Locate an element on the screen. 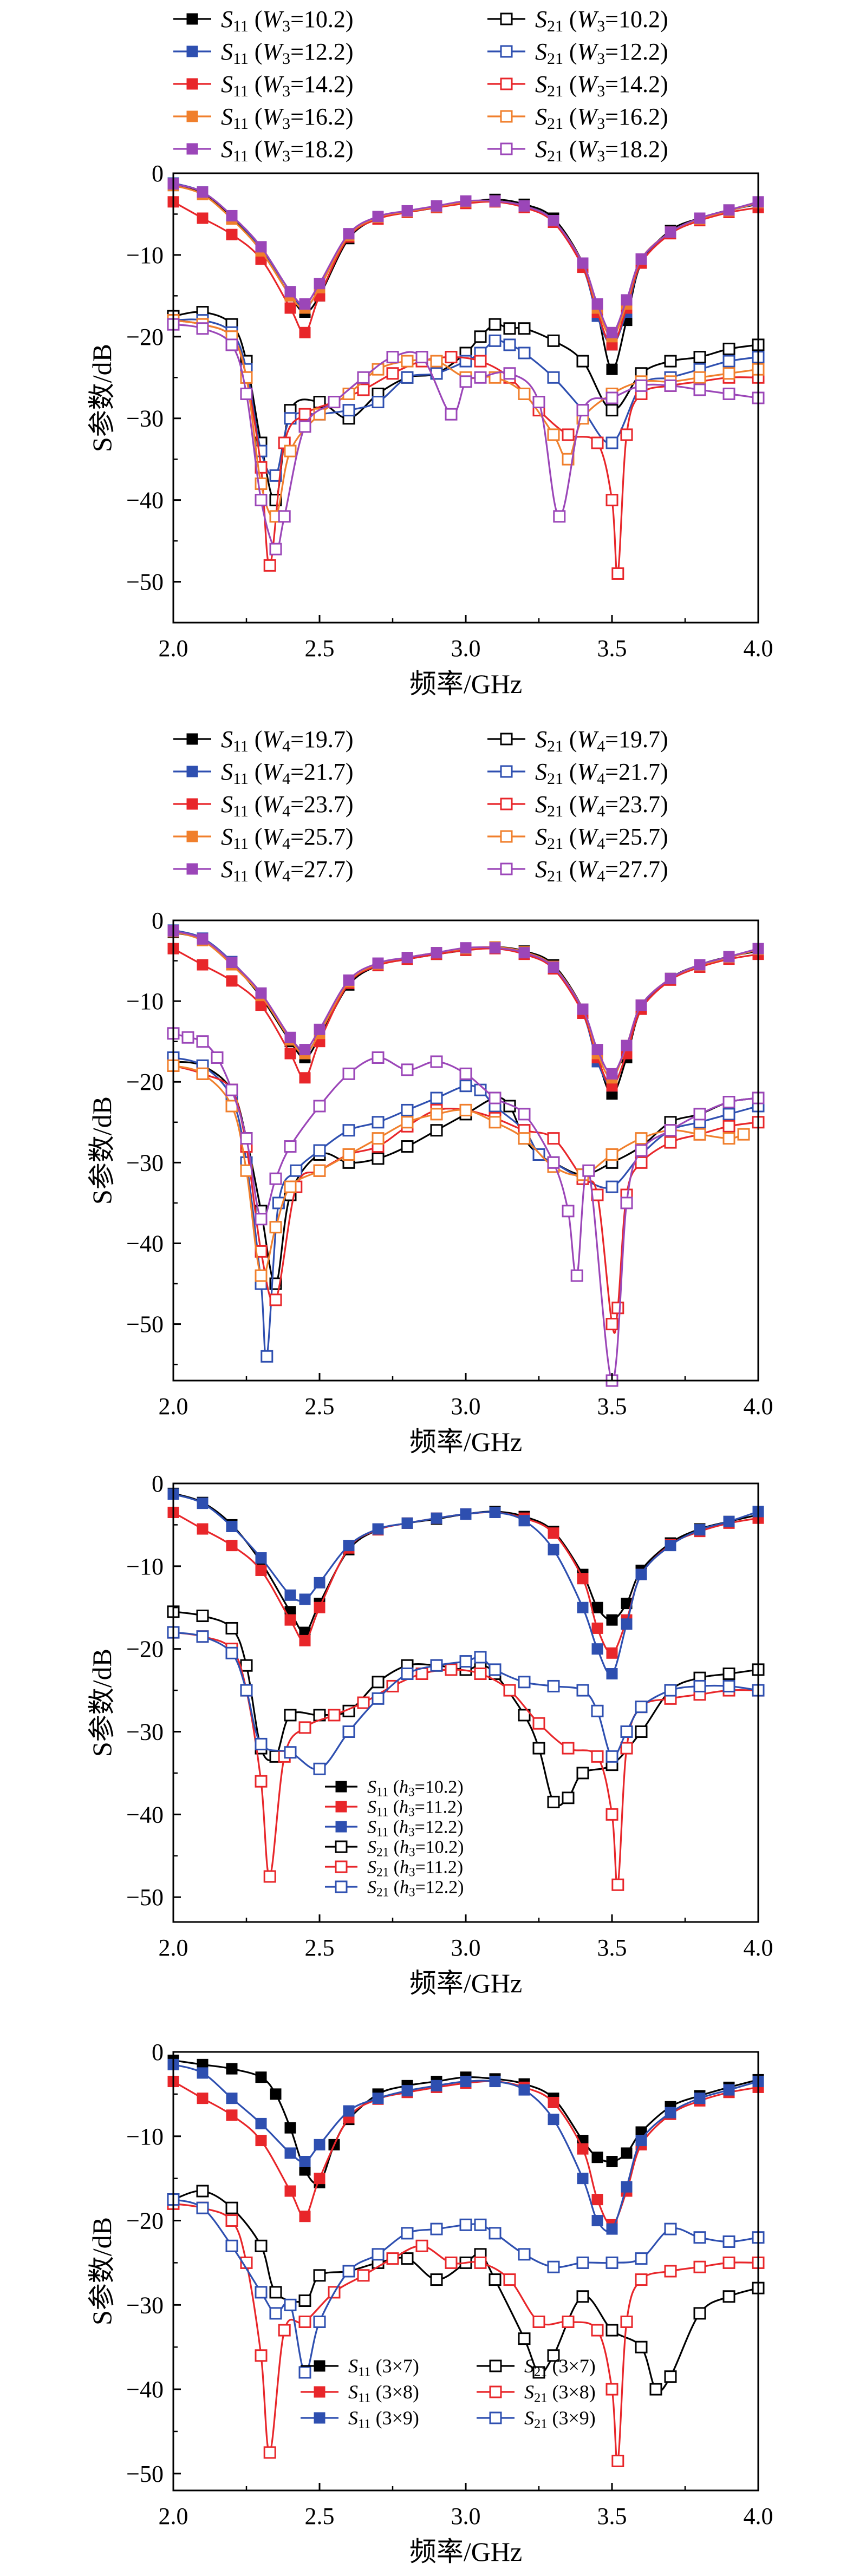 The height and width of the screenshot is (2576, 853). legend-label: S11 (W4=23.7) is located at coordinates (288, 805).